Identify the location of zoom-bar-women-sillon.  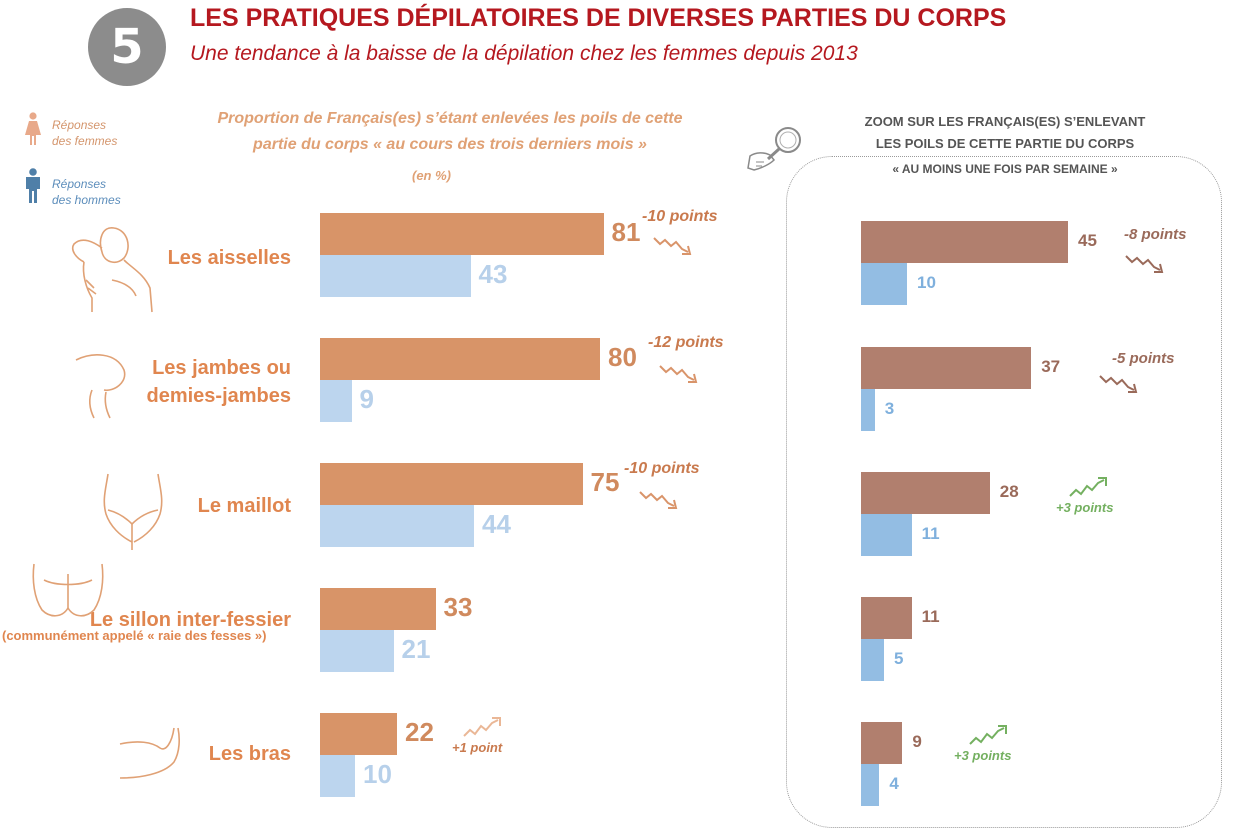
(886, 618).